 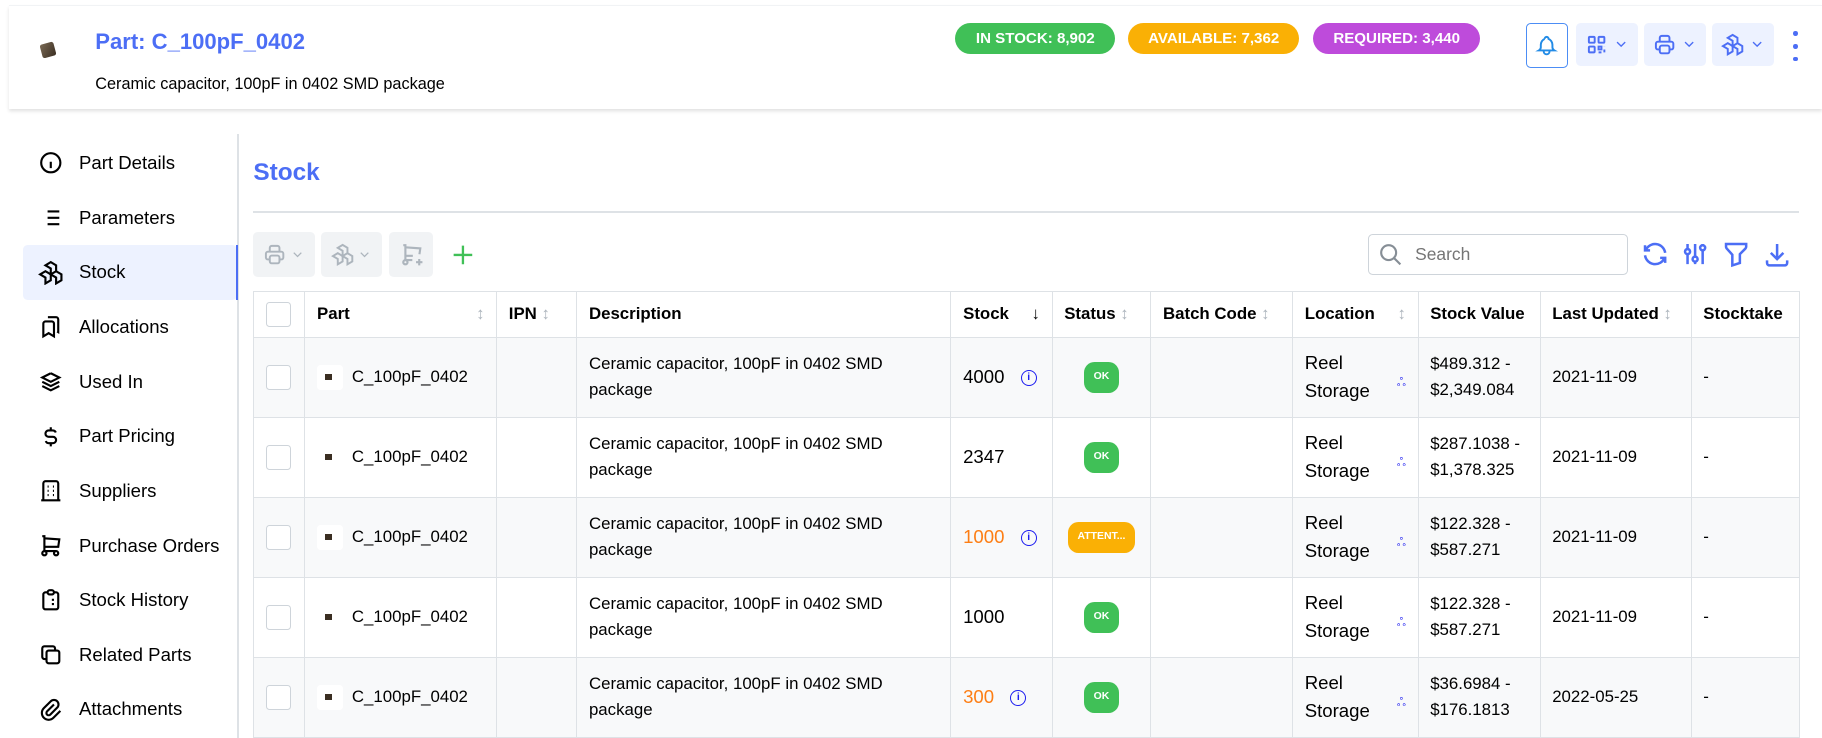 I want to click on download-button, so click(x=1777, y=254).